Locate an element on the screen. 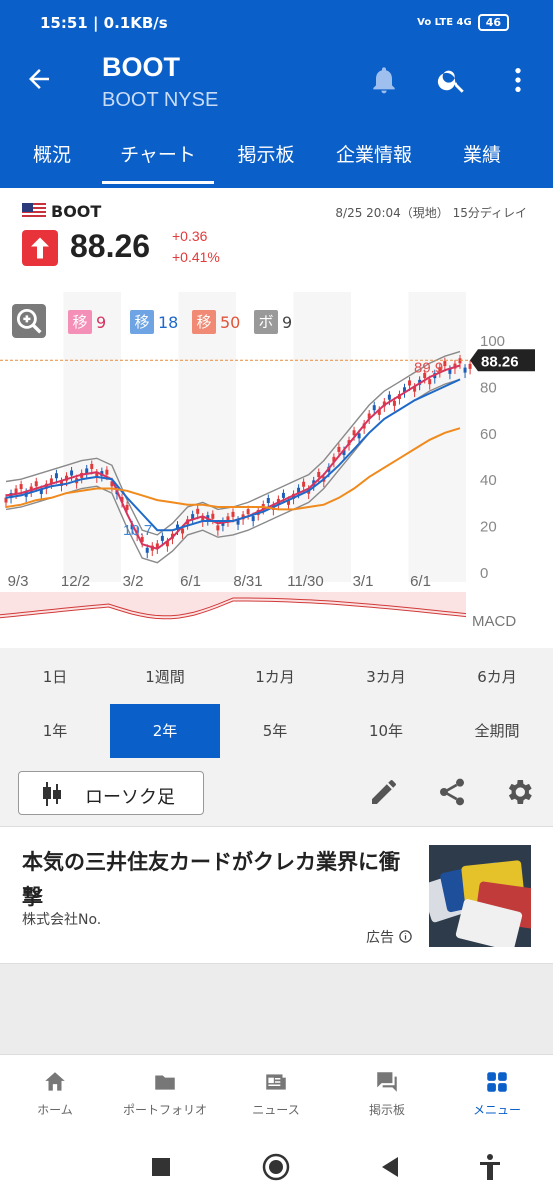 The height and width of the screenshot is (1200, 553). gear-icon is located at coordinates (519, 792).